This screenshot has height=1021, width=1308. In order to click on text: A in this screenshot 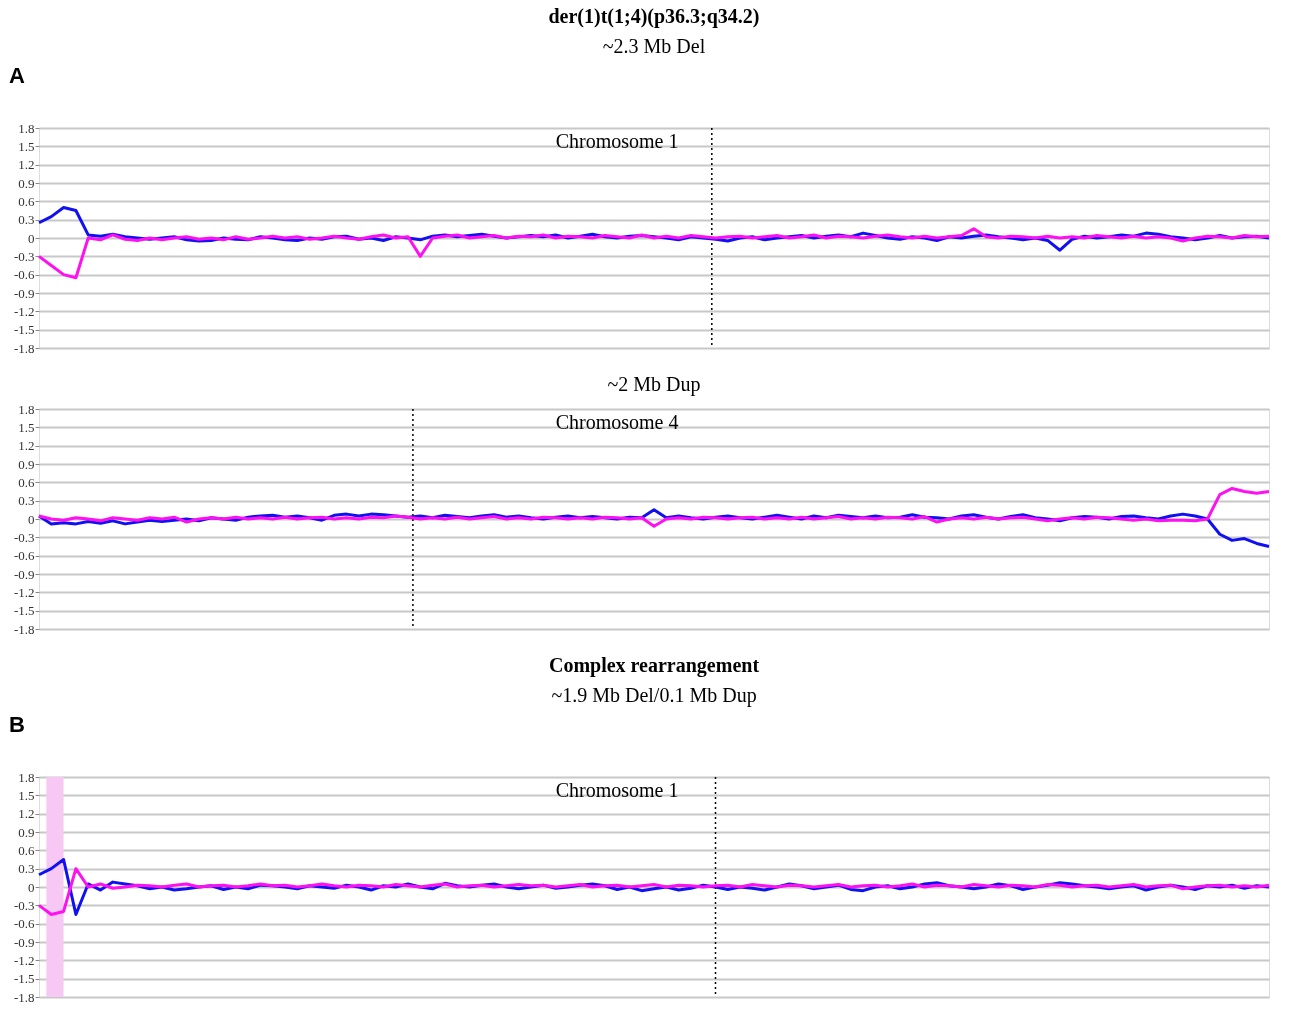, I will do `click(17, 75)`.